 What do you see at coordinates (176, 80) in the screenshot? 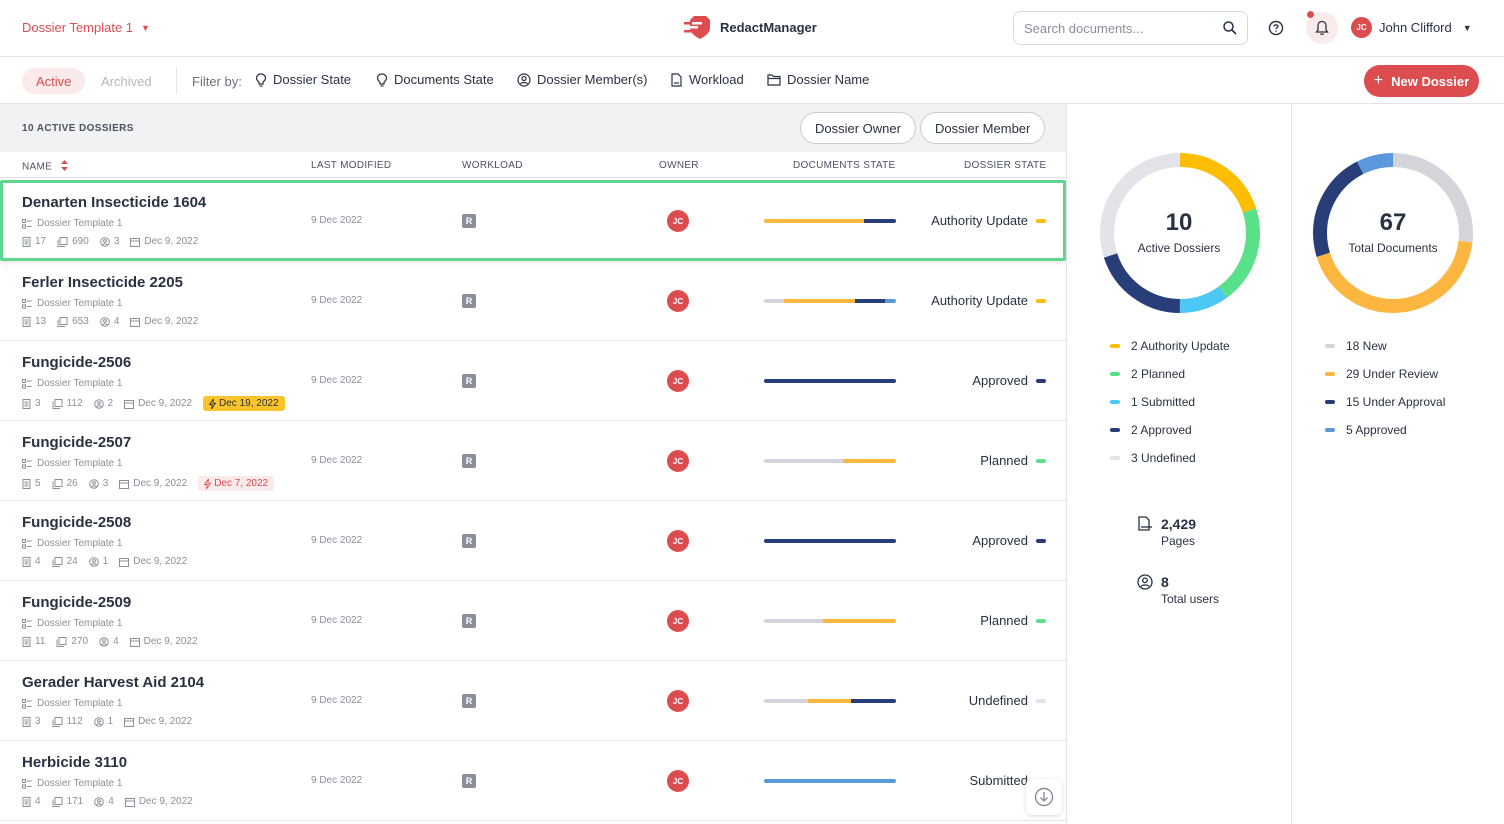
I see `divider` at bounding box center [176, 80].